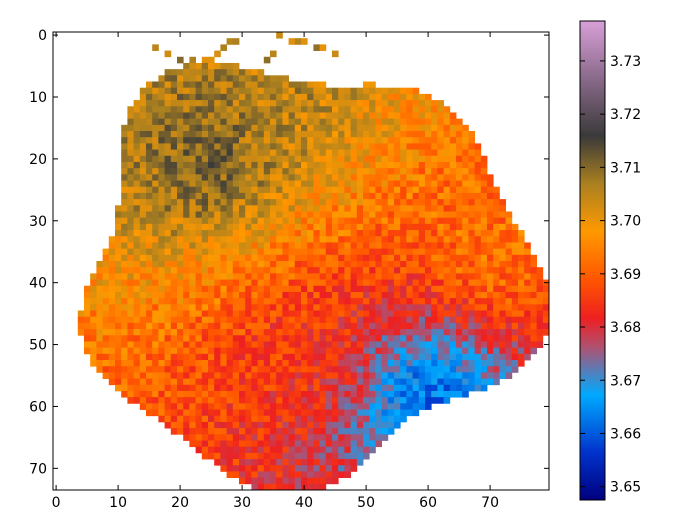  I want to click on colorbar-tick-label: 3.72, so click(625, 115).